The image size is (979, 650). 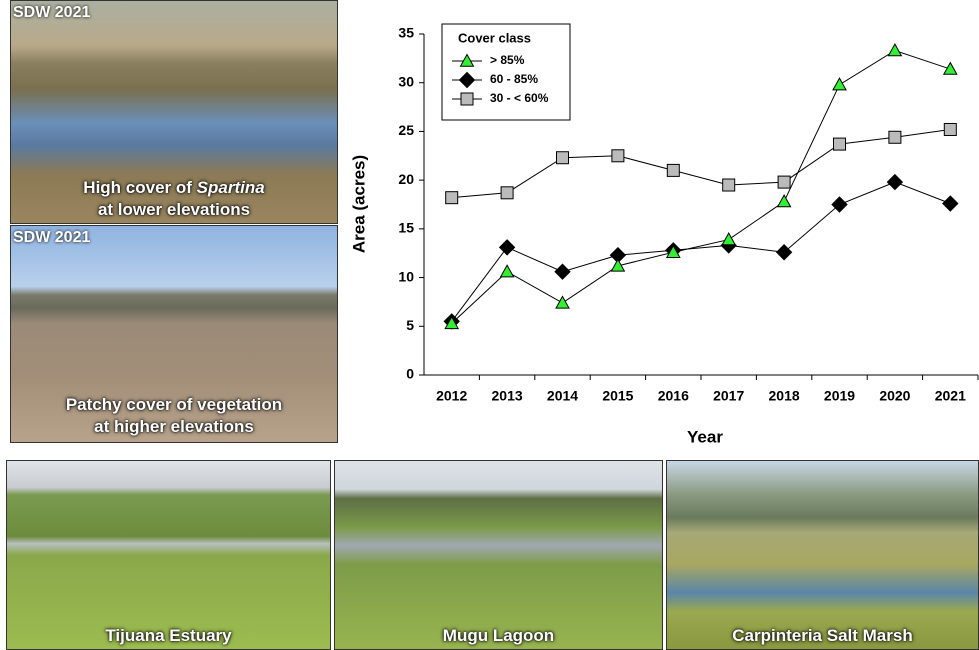 What do you see at coordinates (507, 60) in the screenshot?
I see `legend-label: > 85%` at bounding box center [507, 60].